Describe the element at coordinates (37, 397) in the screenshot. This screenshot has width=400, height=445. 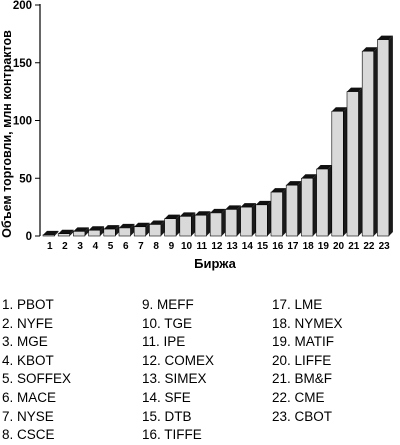
I see `legend-exchange-name: MACE` at that location.